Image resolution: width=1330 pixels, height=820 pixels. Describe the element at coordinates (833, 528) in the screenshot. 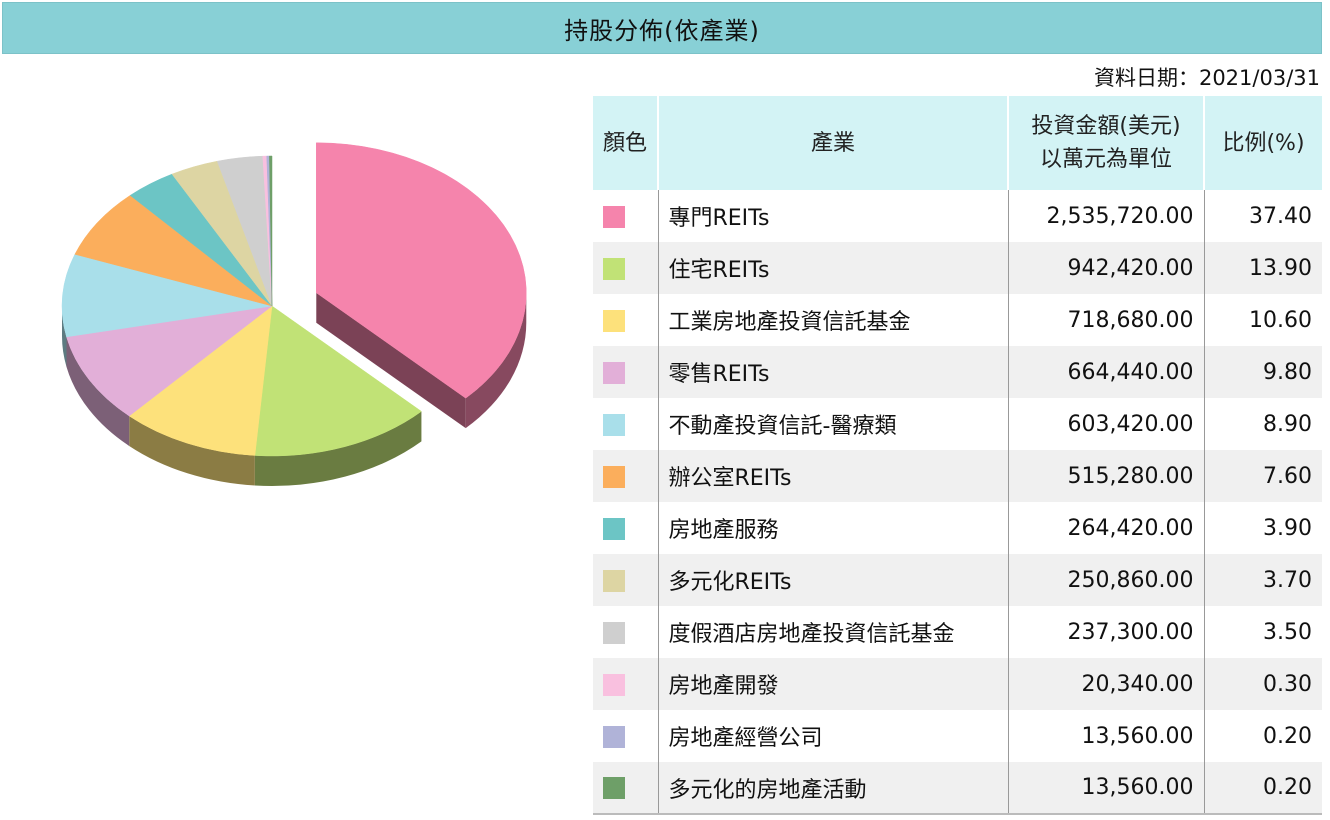

I see `industry-name: 房地產服務` at that location.